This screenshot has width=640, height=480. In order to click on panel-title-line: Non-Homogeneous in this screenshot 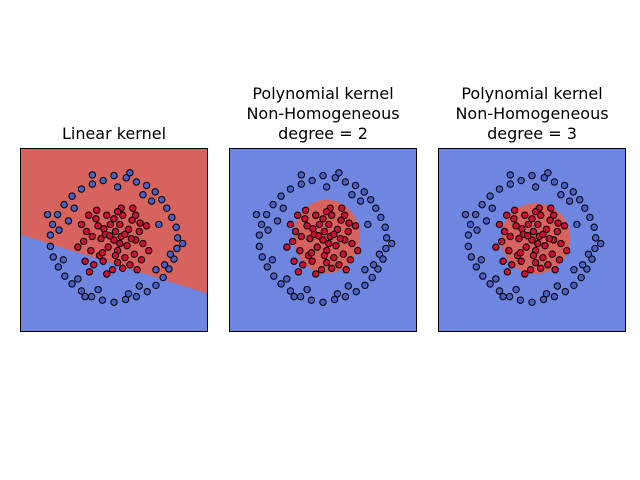, I will do `click(322, 113)`.